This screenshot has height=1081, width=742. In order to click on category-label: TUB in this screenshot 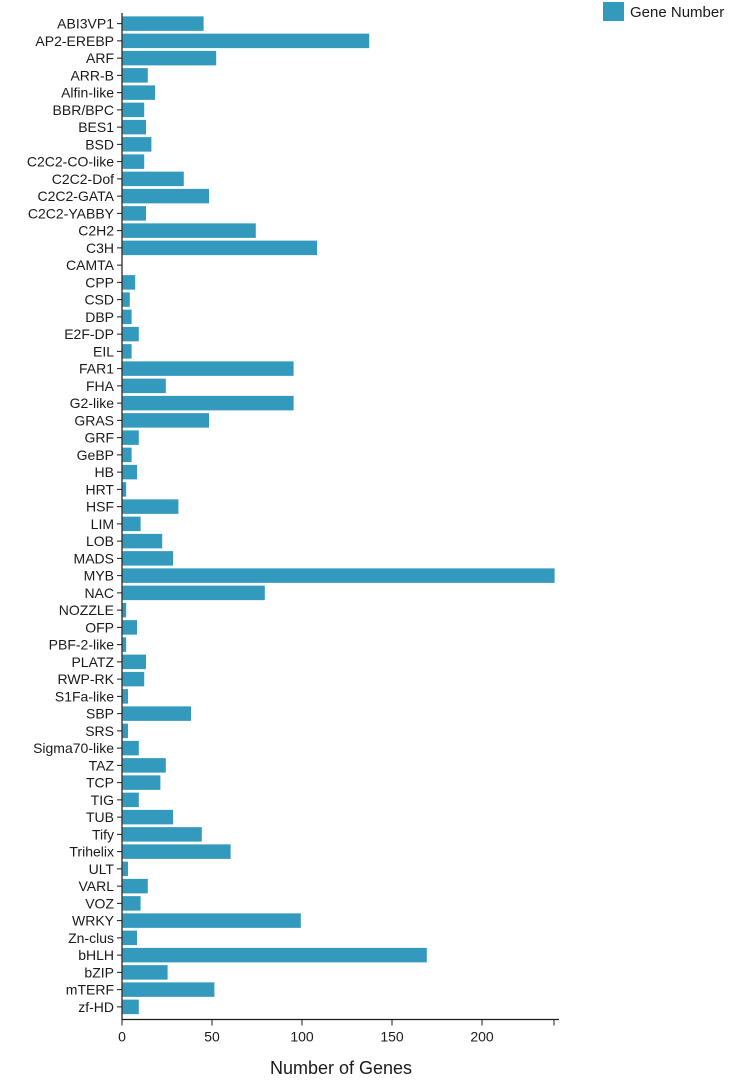, I will do `click(100, 817)`.